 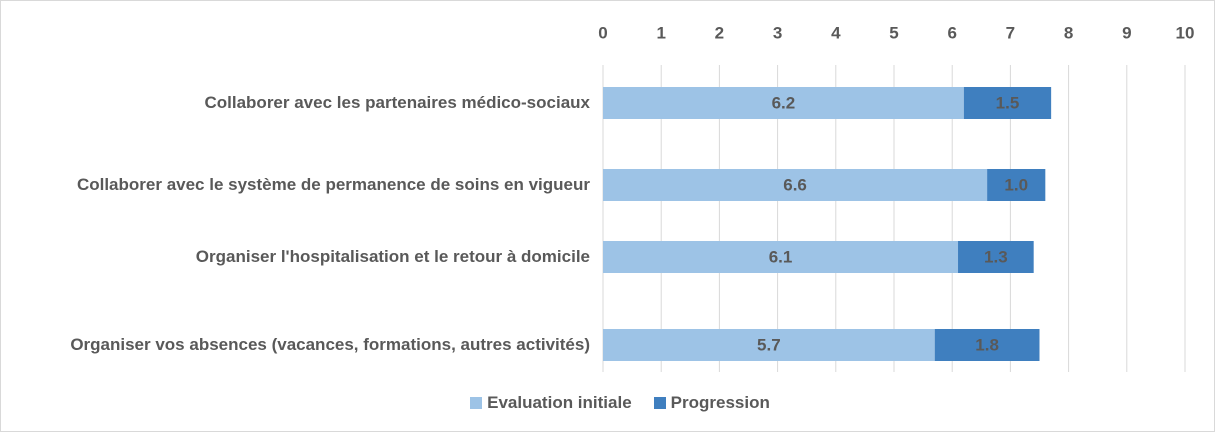 What do you see at coordinates (836, 32) in the screenshot?
I see `x-tick-label: 4` at bounding box center [836, 32].